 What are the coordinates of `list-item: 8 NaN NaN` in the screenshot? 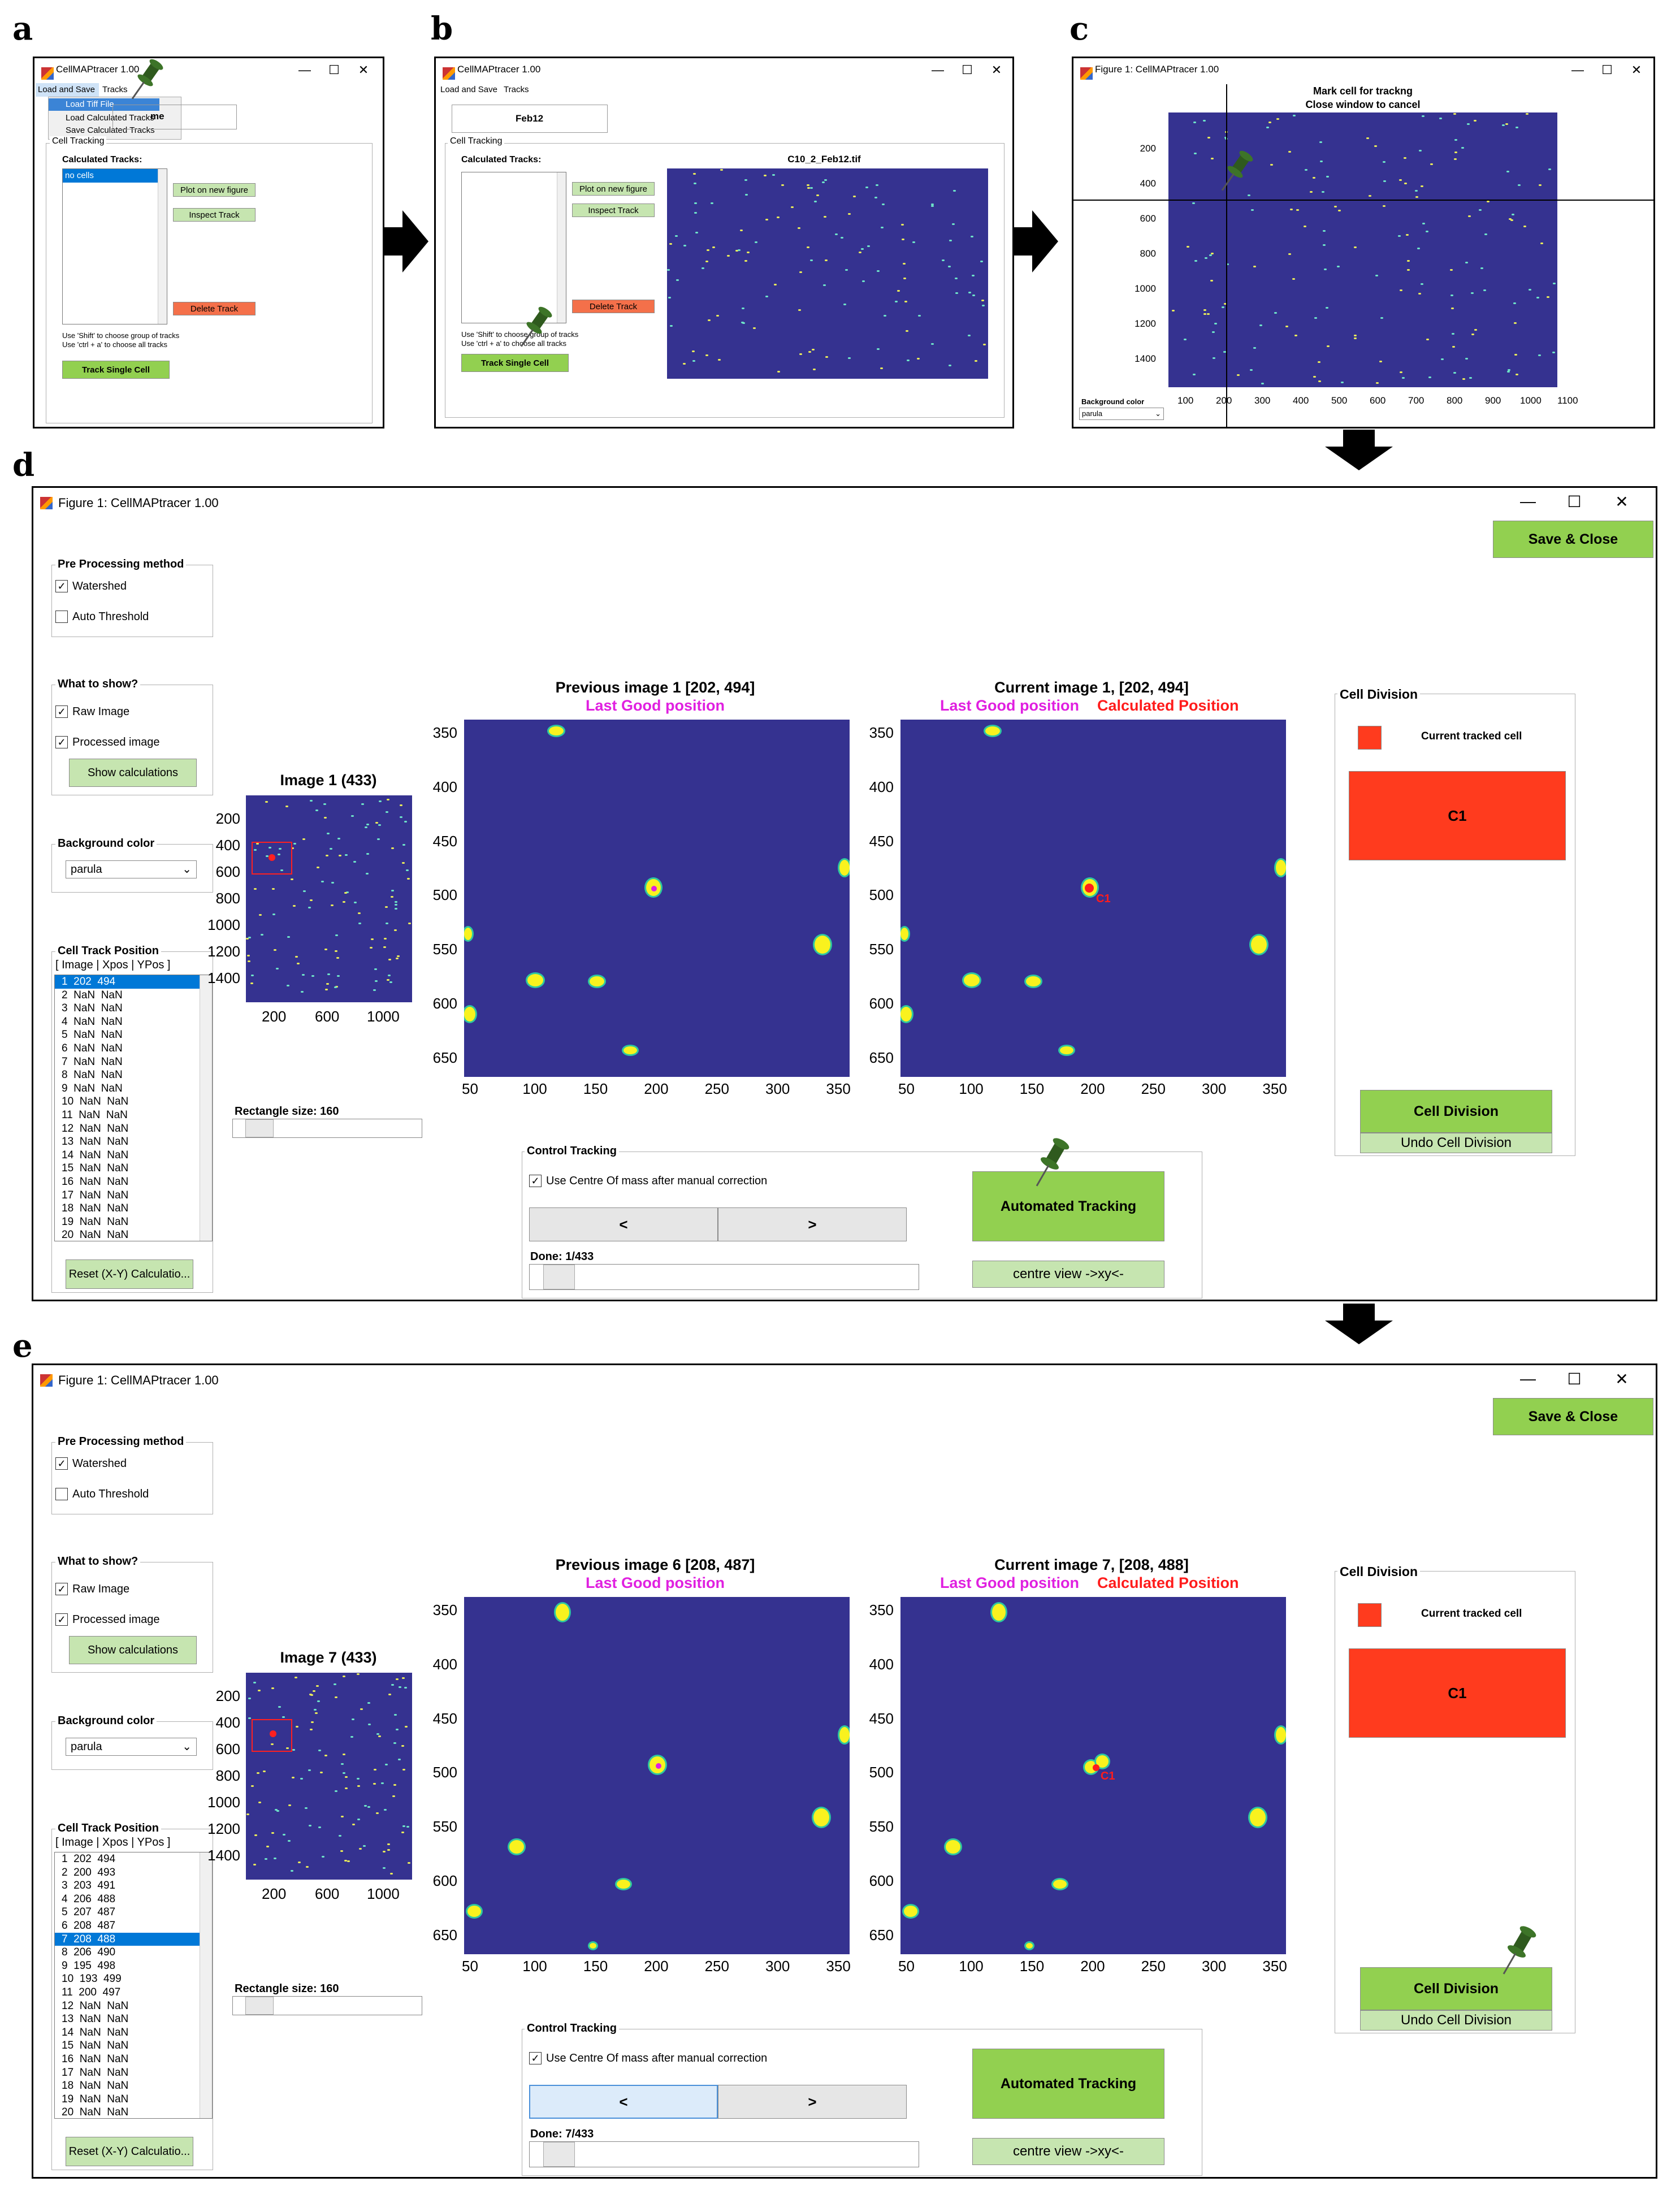 It's located at (92, 1075).